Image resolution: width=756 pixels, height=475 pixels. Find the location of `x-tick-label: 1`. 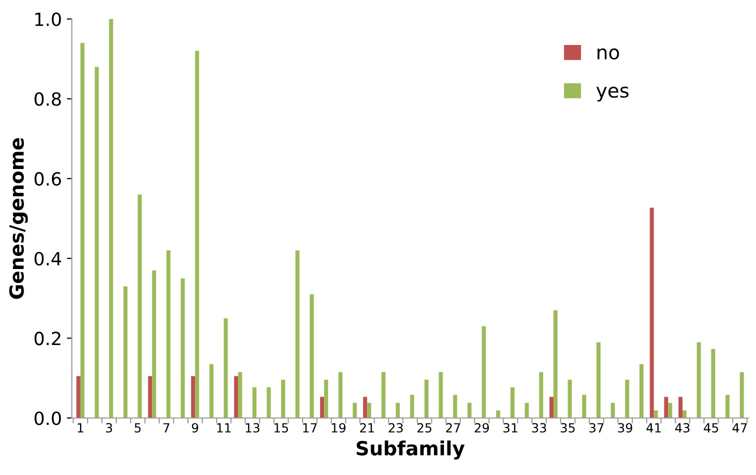

x-tick-label: 1 is located at coordinates (81, 427).